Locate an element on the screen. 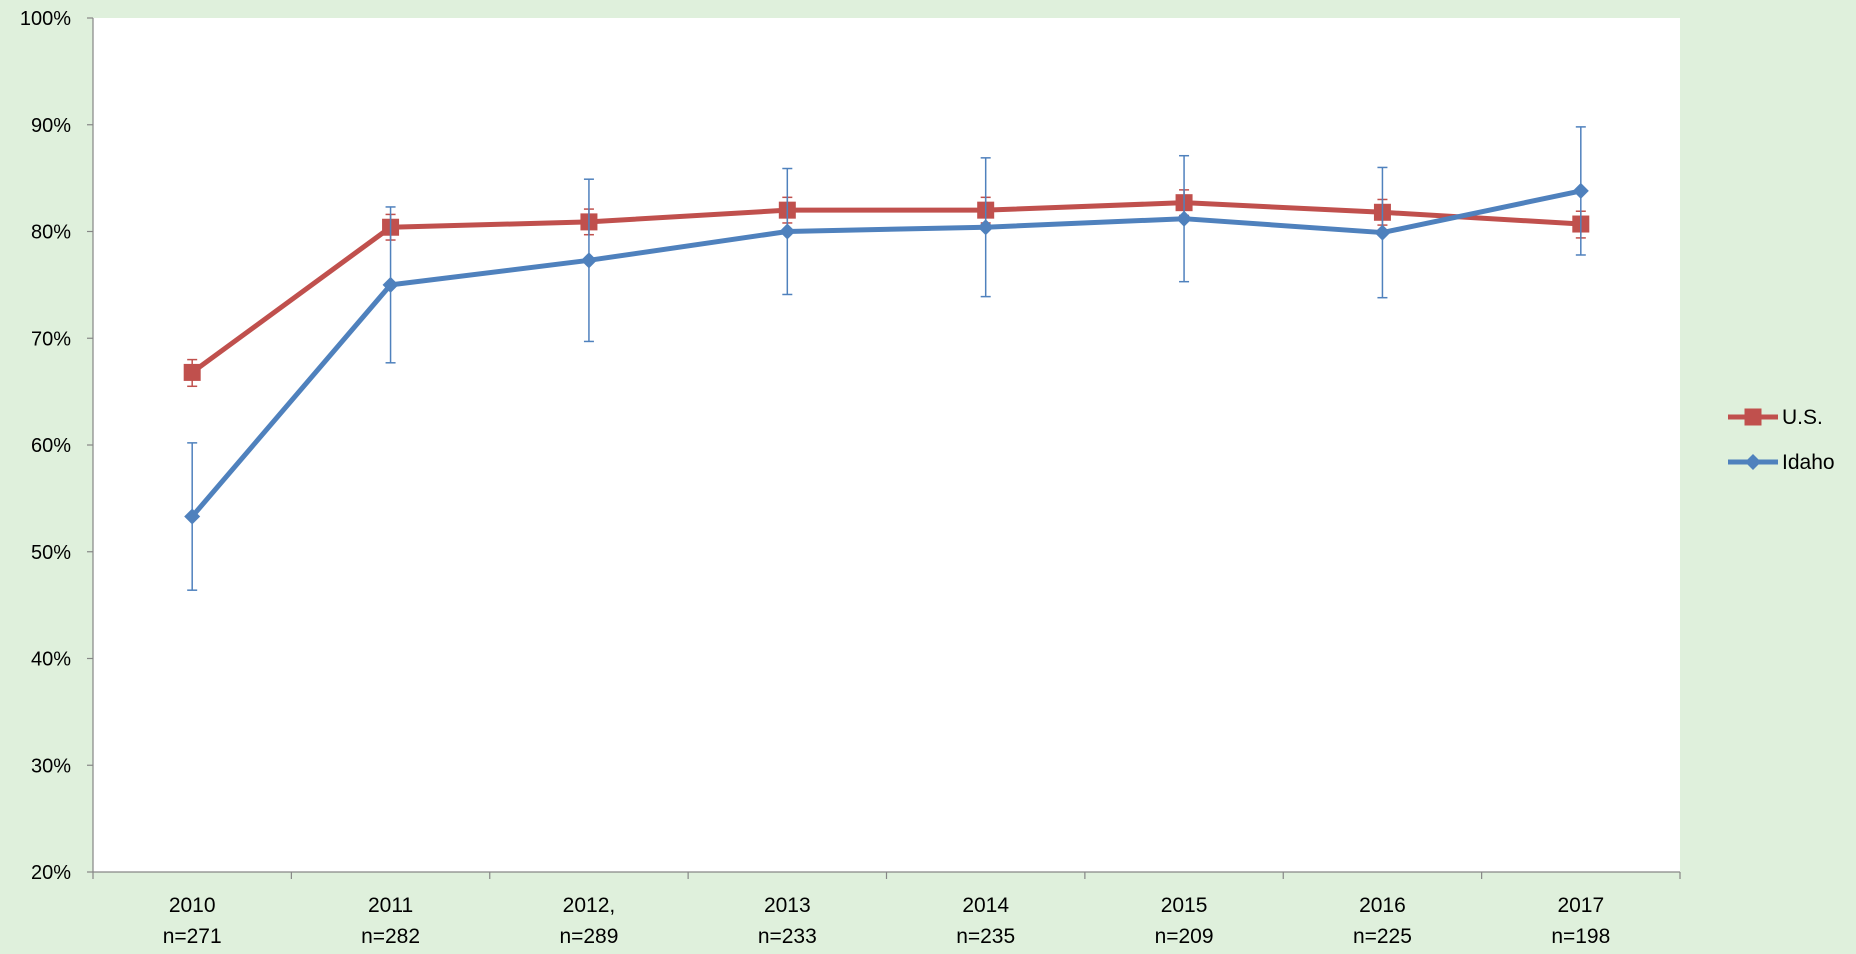  x-tick-sample-size: n=271 is located at coordinates (192, 936).